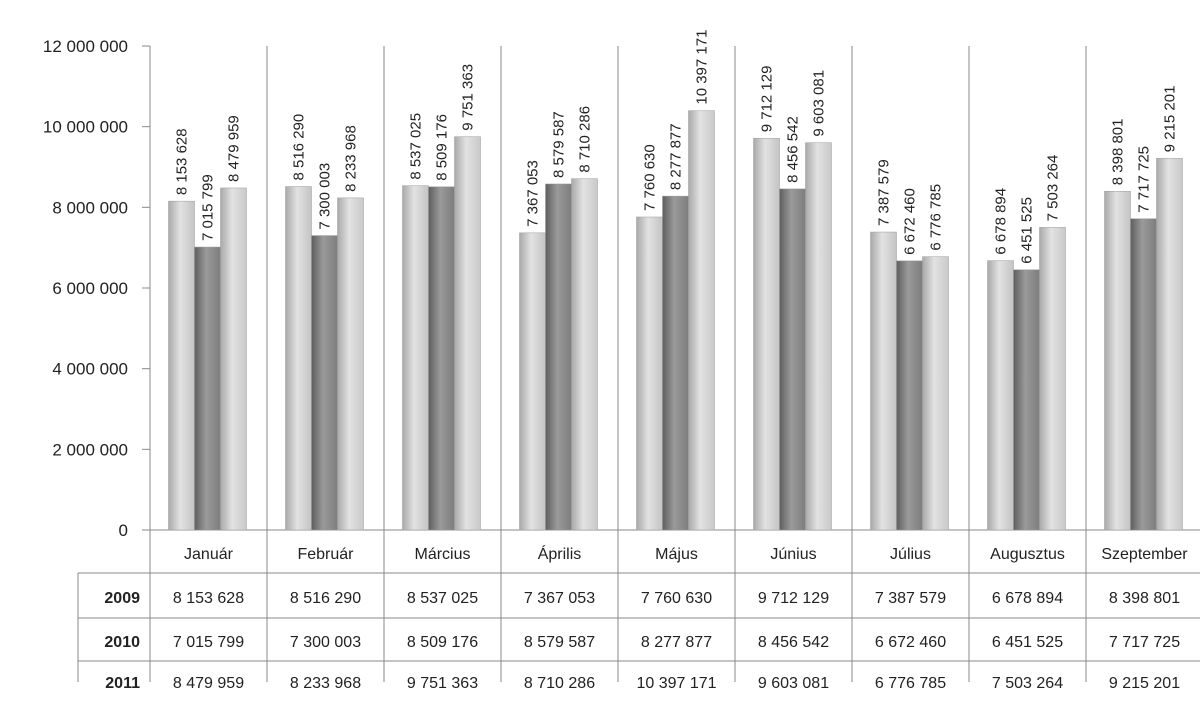 This screenshot has height=709, width=1200. I want to click on table-cell: 7 717 725, so click(1144, 642).